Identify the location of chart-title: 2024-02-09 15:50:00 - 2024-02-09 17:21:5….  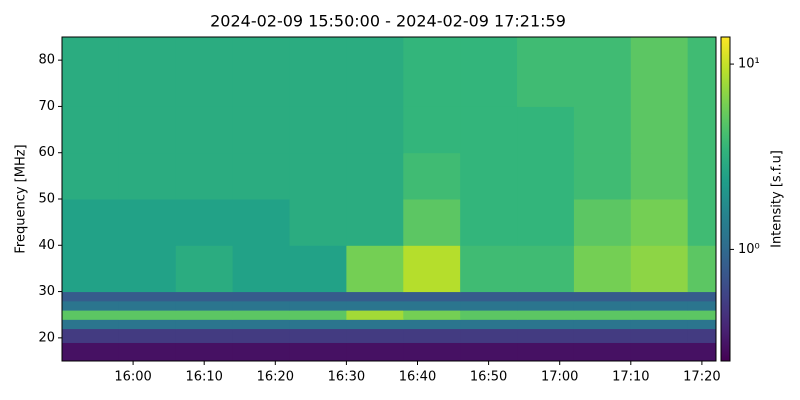
(388, 21).